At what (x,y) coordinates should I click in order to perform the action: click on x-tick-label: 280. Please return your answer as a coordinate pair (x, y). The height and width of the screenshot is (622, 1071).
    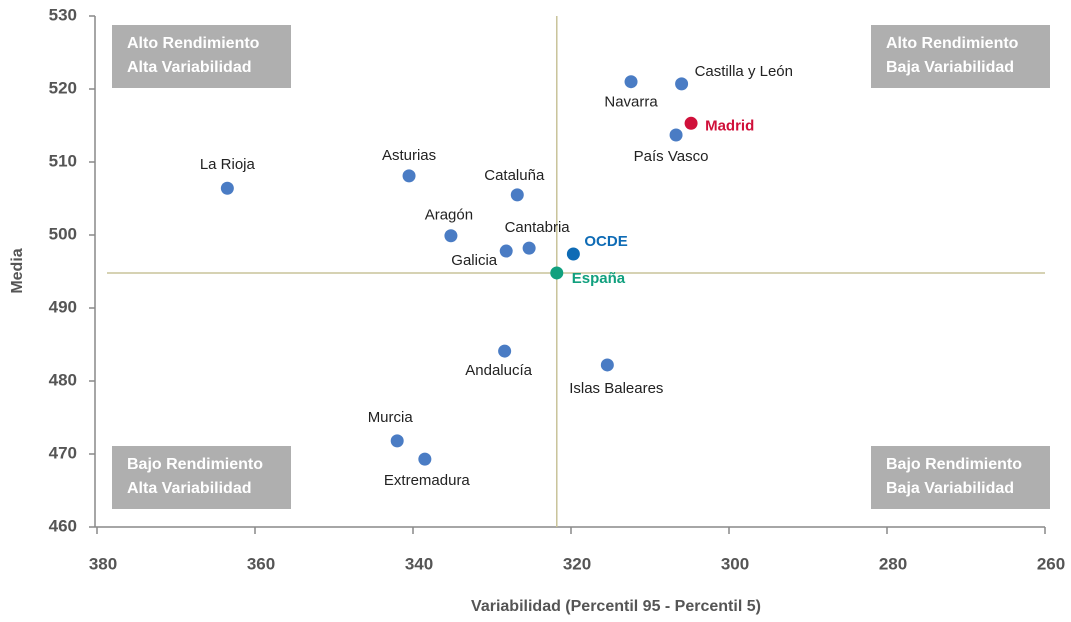
    Looking at the image, I should click on (893, 563).